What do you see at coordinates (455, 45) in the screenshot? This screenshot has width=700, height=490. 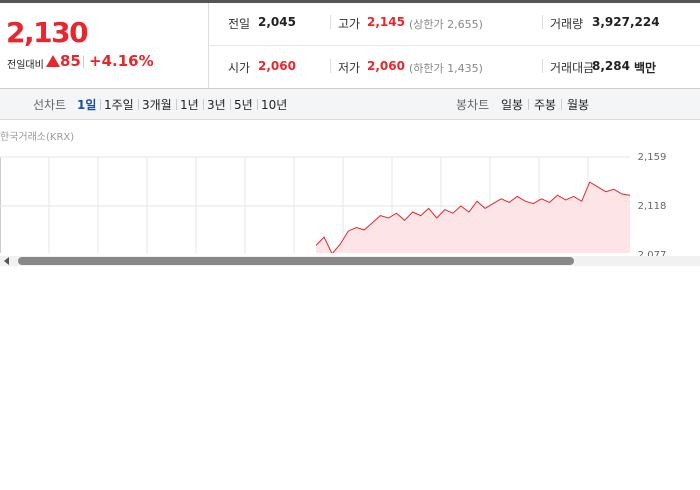 I see `row-divider` at bounding box center [455, 45].